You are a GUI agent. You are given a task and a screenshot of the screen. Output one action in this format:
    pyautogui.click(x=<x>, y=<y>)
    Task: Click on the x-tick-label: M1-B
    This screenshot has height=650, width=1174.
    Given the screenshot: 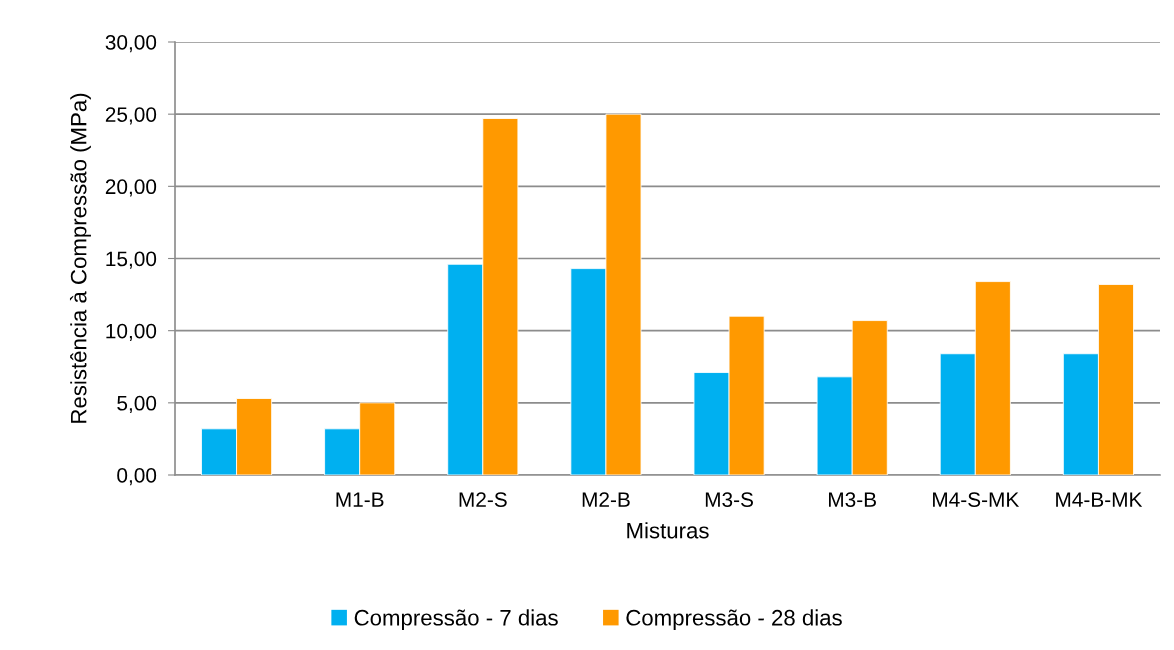 What is the action you would take?
    pyautogui.click(x=360, y=499)
    